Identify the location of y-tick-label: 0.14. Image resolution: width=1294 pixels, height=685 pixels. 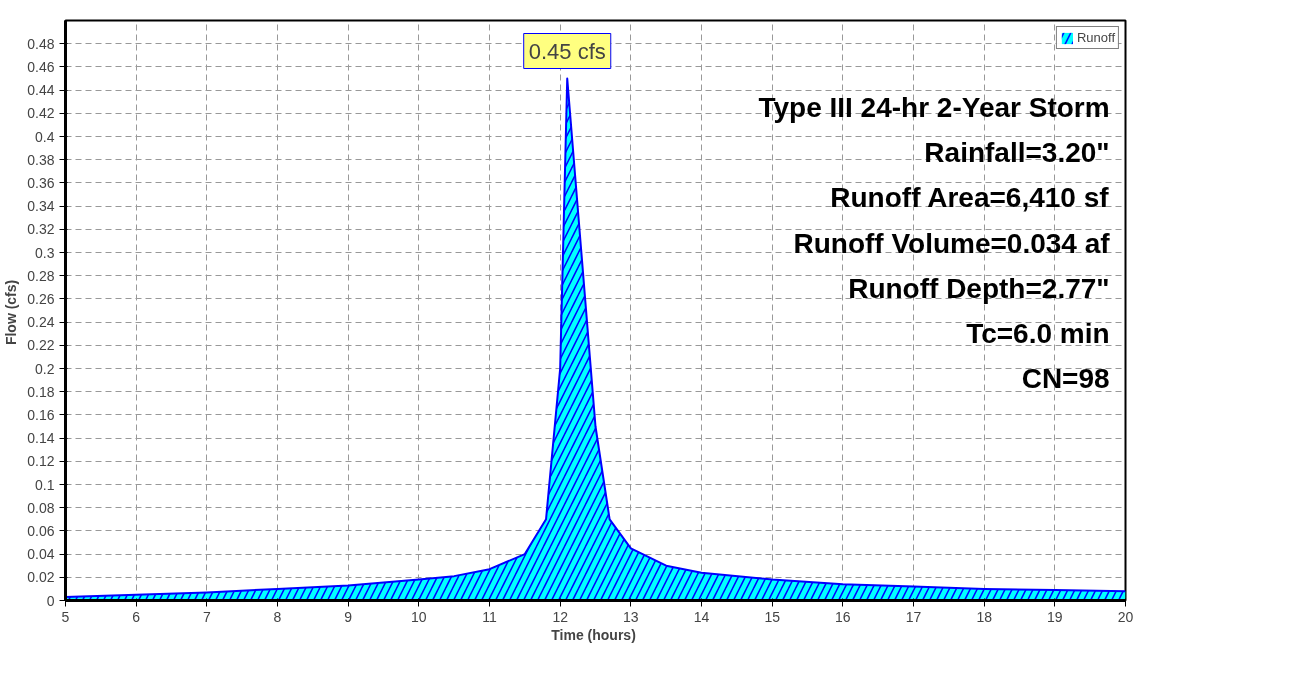
(41, 438).